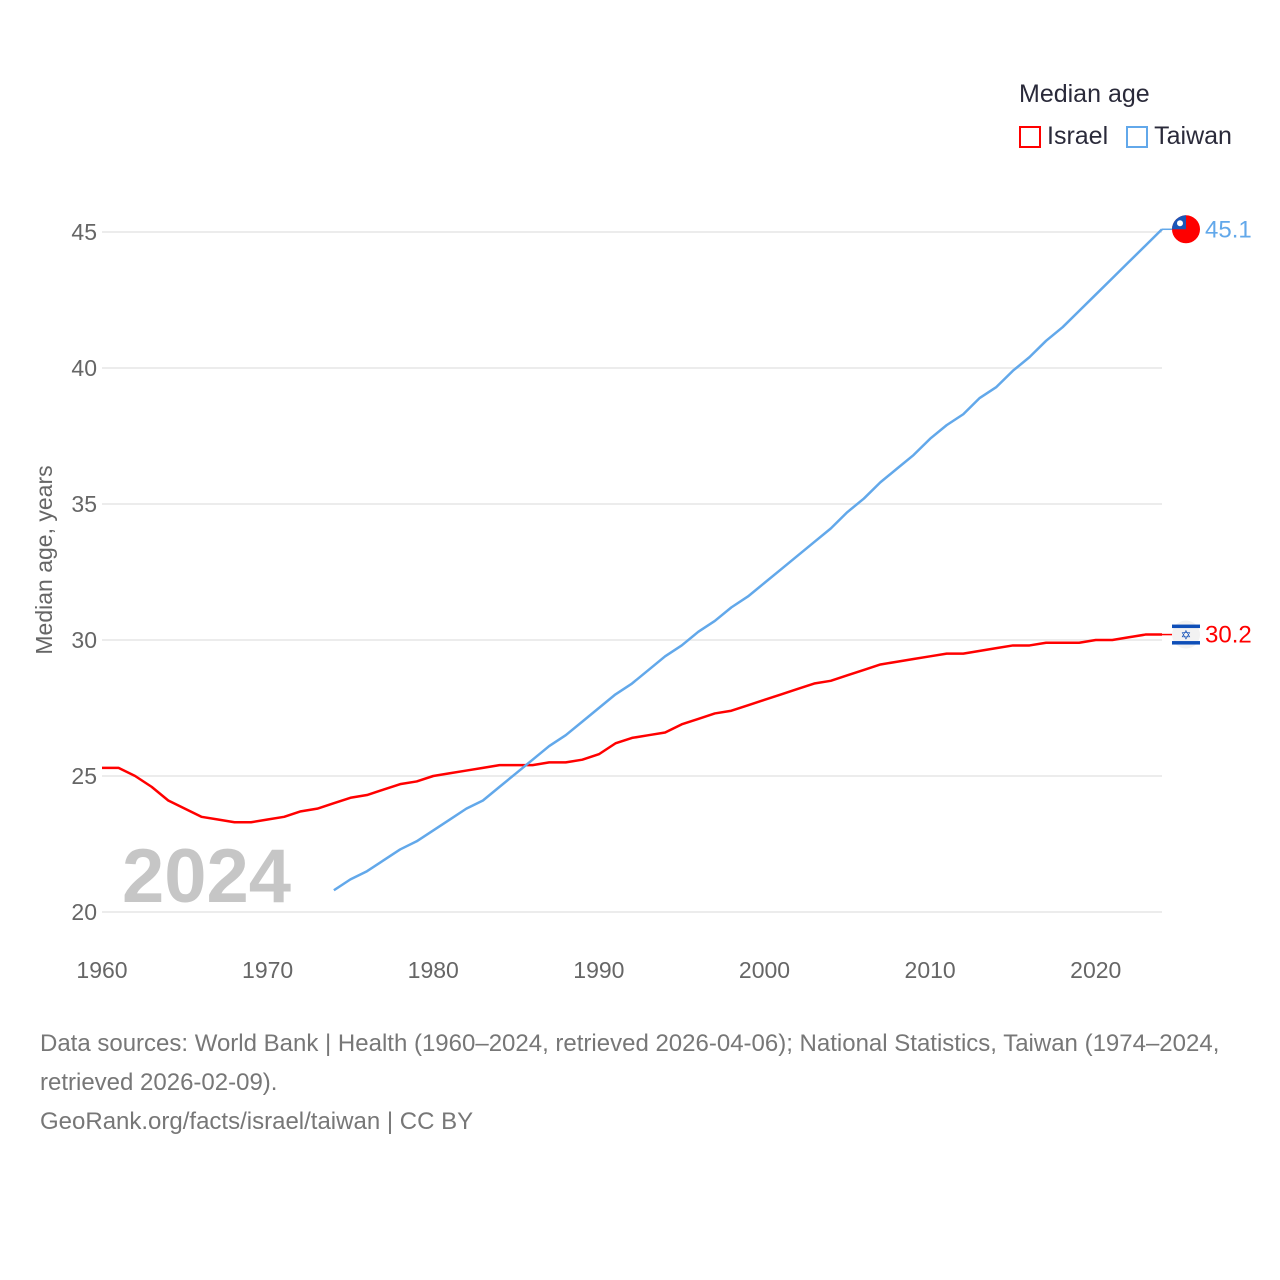 This screenshot has height=1280, width=1280. Describe the element at coordinates (1095, 970) in the screenshot. I see `x-tick-label: 2020` at that location.